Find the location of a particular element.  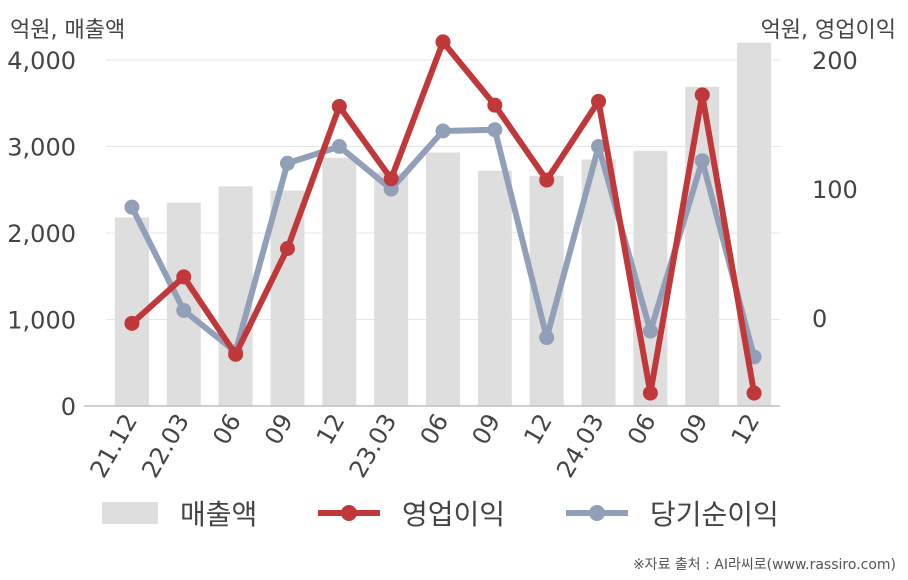

legend-item-net-income: 당기순이익 is located at coordinates (672, 513).